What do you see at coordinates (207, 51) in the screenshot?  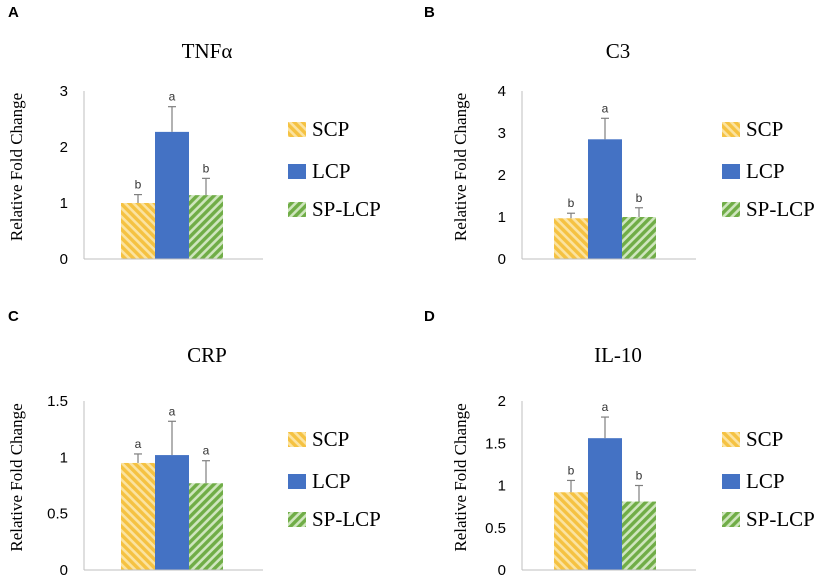 I see `chart-title: TNFα` at bounding box center [207, 51].